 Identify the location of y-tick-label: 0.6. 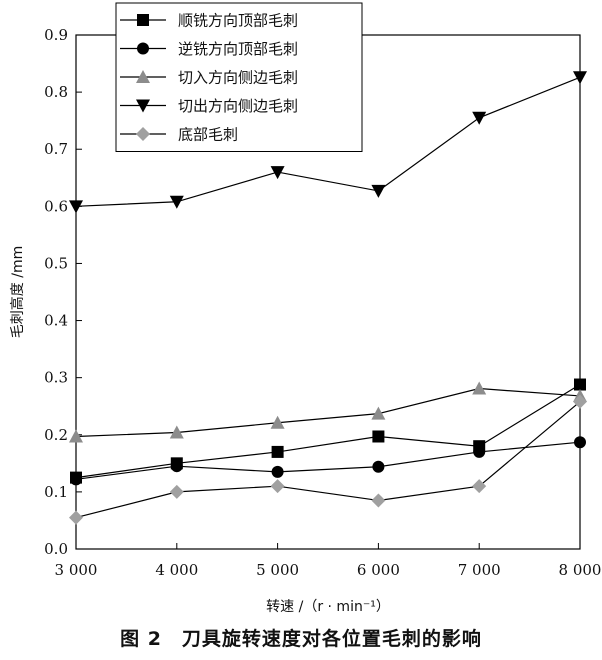
(56, 206).